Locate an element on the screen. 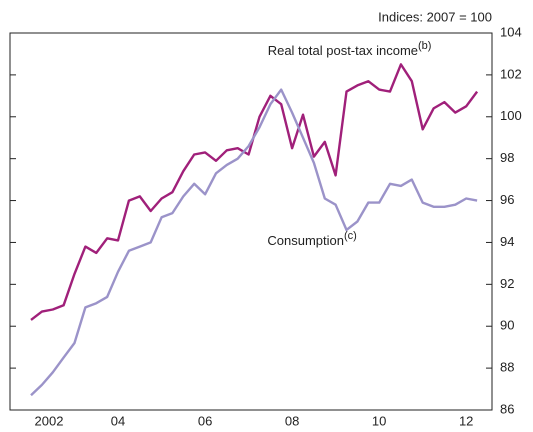 The image size is (533, 432). y-tick-label: 100 is located at coordinates (511, 115).